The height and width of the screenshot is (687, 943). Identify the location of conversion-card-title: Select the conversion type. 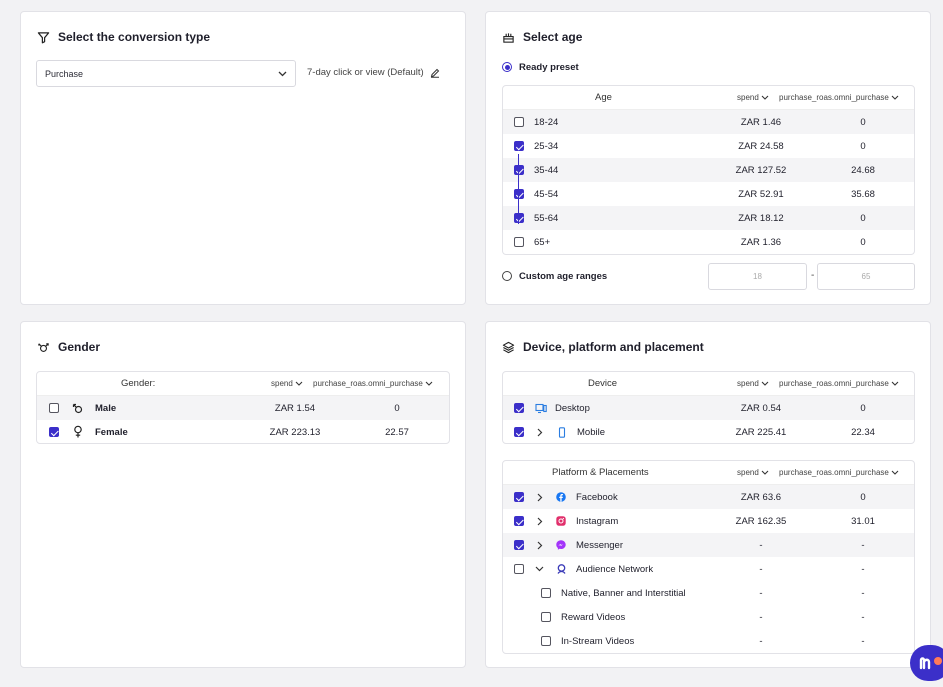
(123, 37).